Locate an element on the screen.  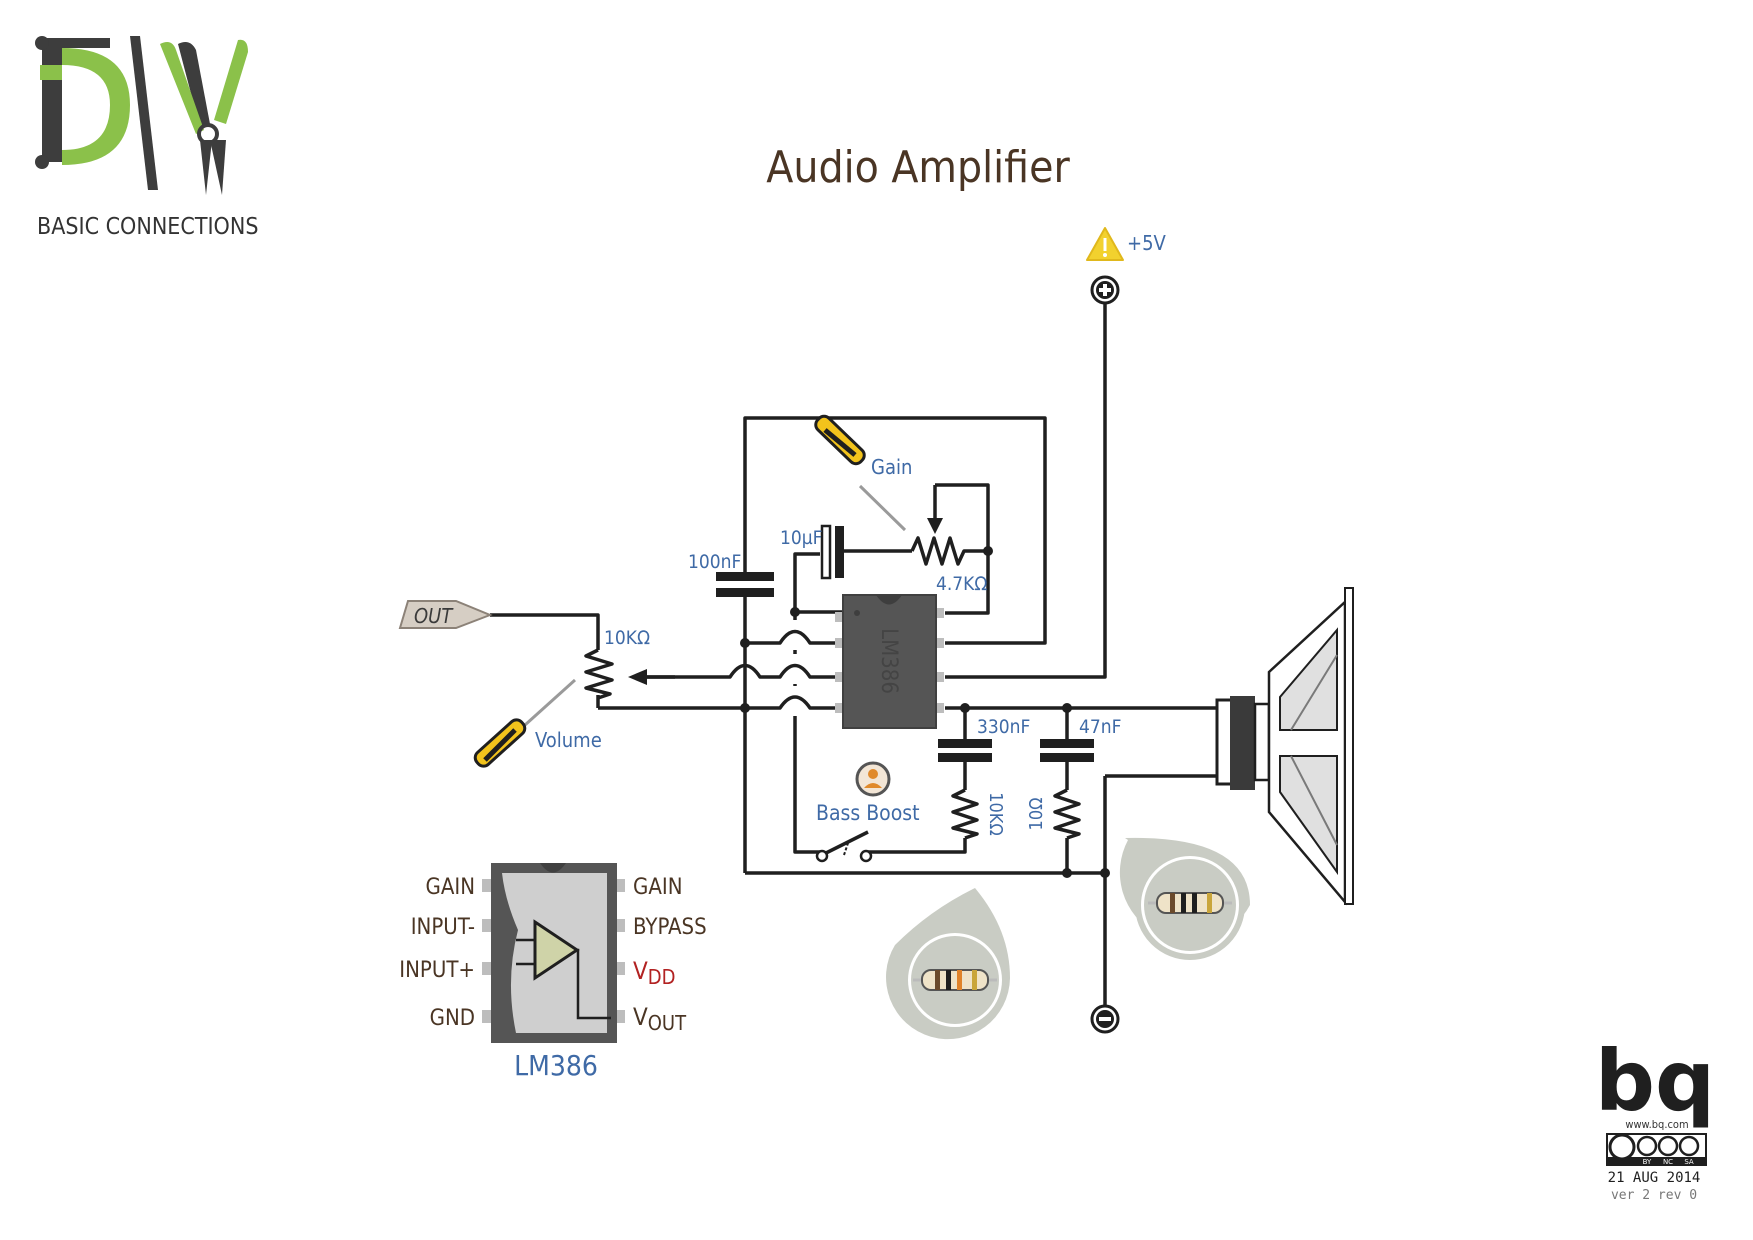
cap-100nf-label: 100nF is located at coordinates (714, 562).